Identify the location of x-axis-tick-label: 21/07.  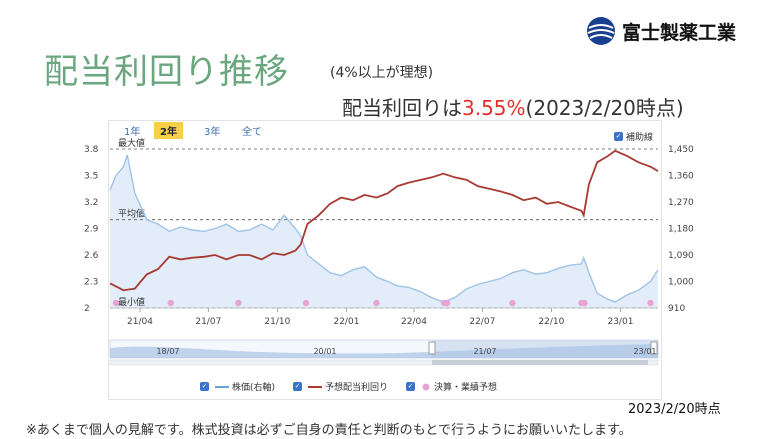
(208, 322).